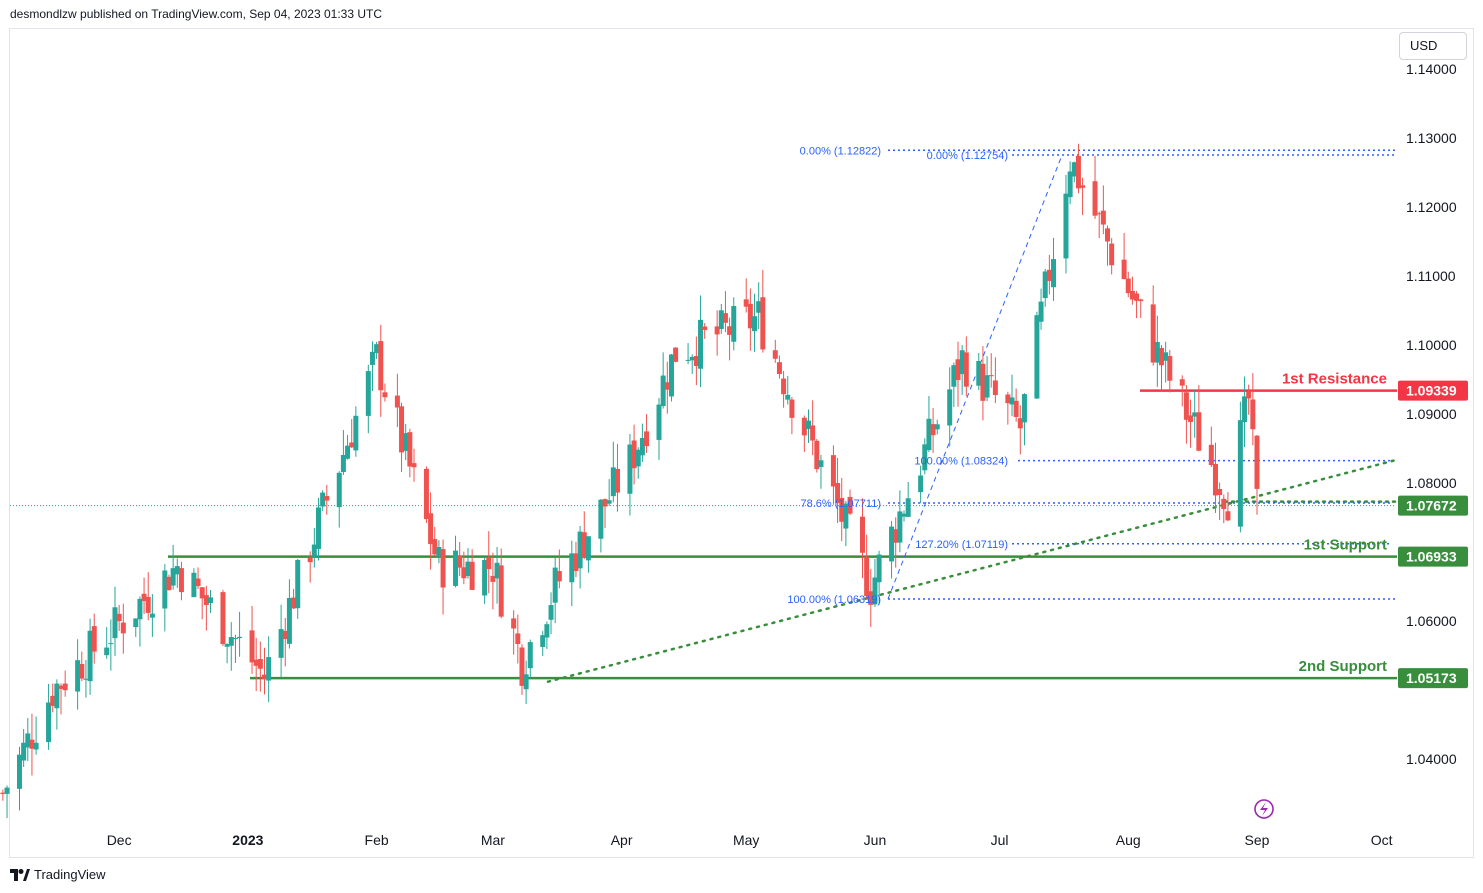 The height and width of the screenshot is (893, 1483). What do you see at coordinates (971, 570) in the screenshot?
I see `trend-line` at bounding box center [971, 570].